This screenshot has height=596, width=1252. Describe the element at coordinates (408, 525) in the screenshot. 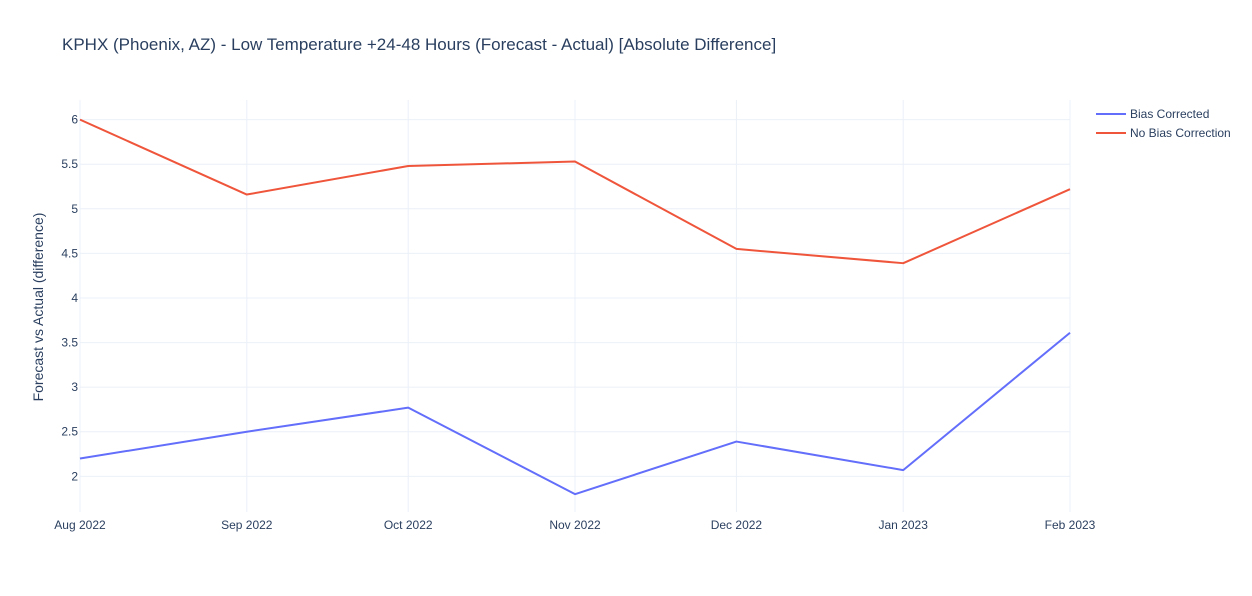

I see `x-tick-label: Oct 2022` at that location.